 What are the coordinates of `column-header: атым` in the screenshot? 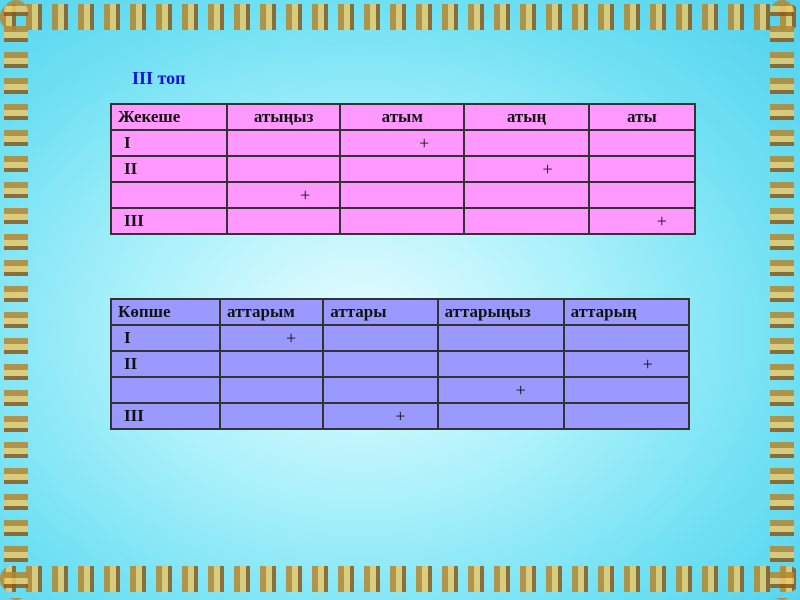 It's located at (402, 117).